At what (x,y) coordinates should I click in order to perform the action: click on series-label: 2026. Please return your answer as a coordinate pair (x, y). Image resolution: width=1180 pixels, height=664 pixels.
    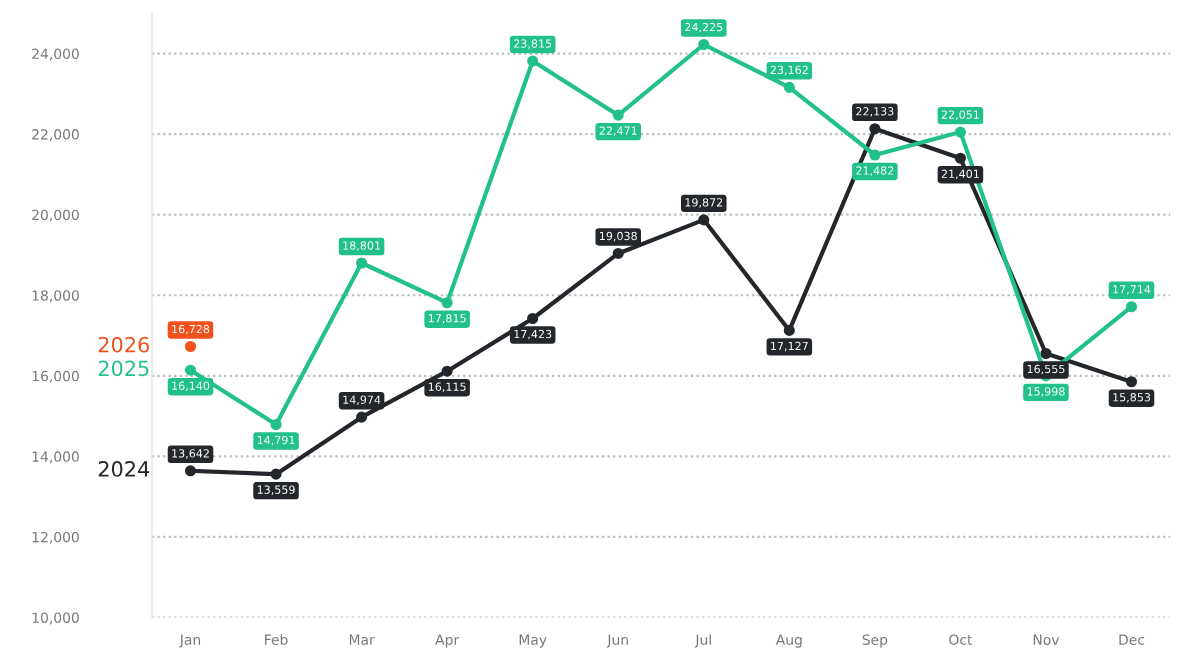
    Looking at the image, I should click on (123, 344).